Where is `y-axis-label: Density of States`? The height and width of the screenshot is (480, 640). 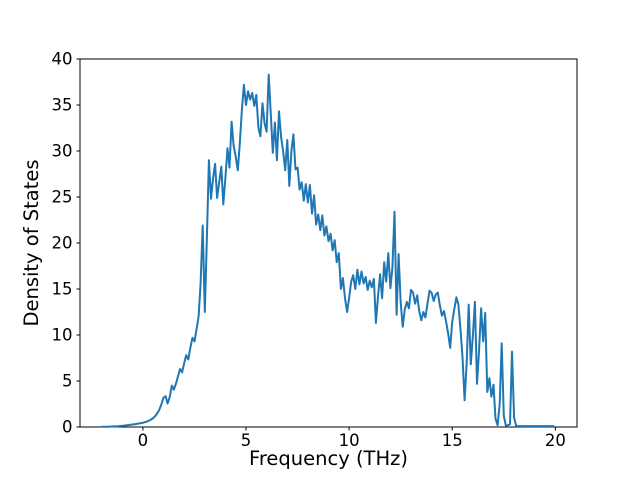
y-axis-label: Density of States is located at coordinates (31, 242).